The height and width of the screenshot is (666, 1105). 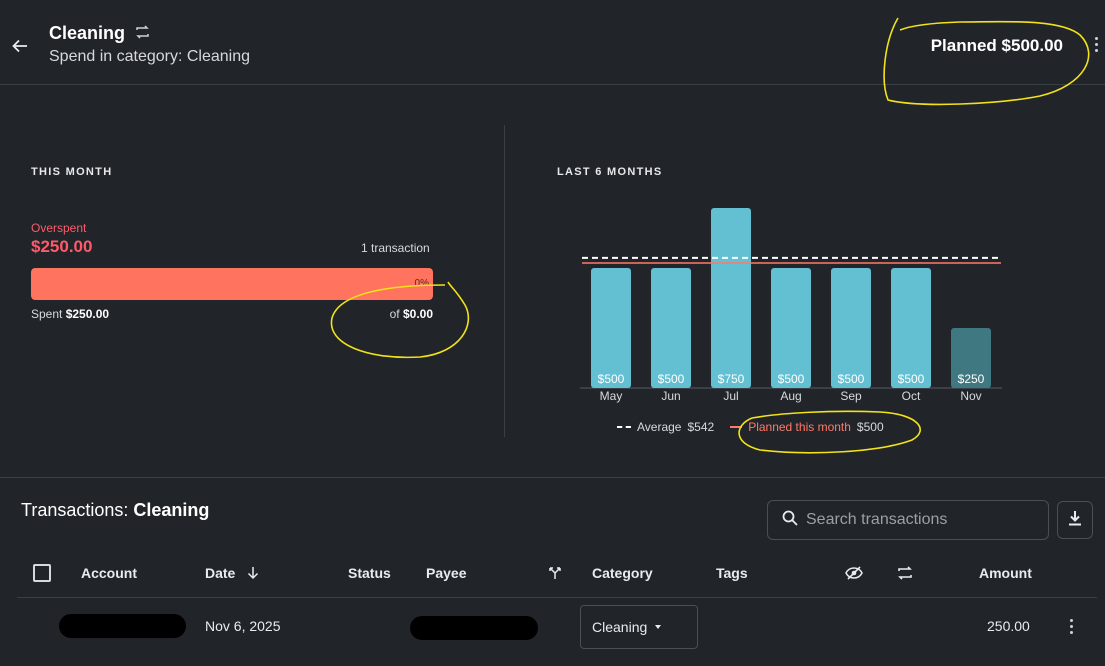 What do you see at coordinates (555, 575) in the screenshot?
I see `split-icon` at bounding box center [555, 575].